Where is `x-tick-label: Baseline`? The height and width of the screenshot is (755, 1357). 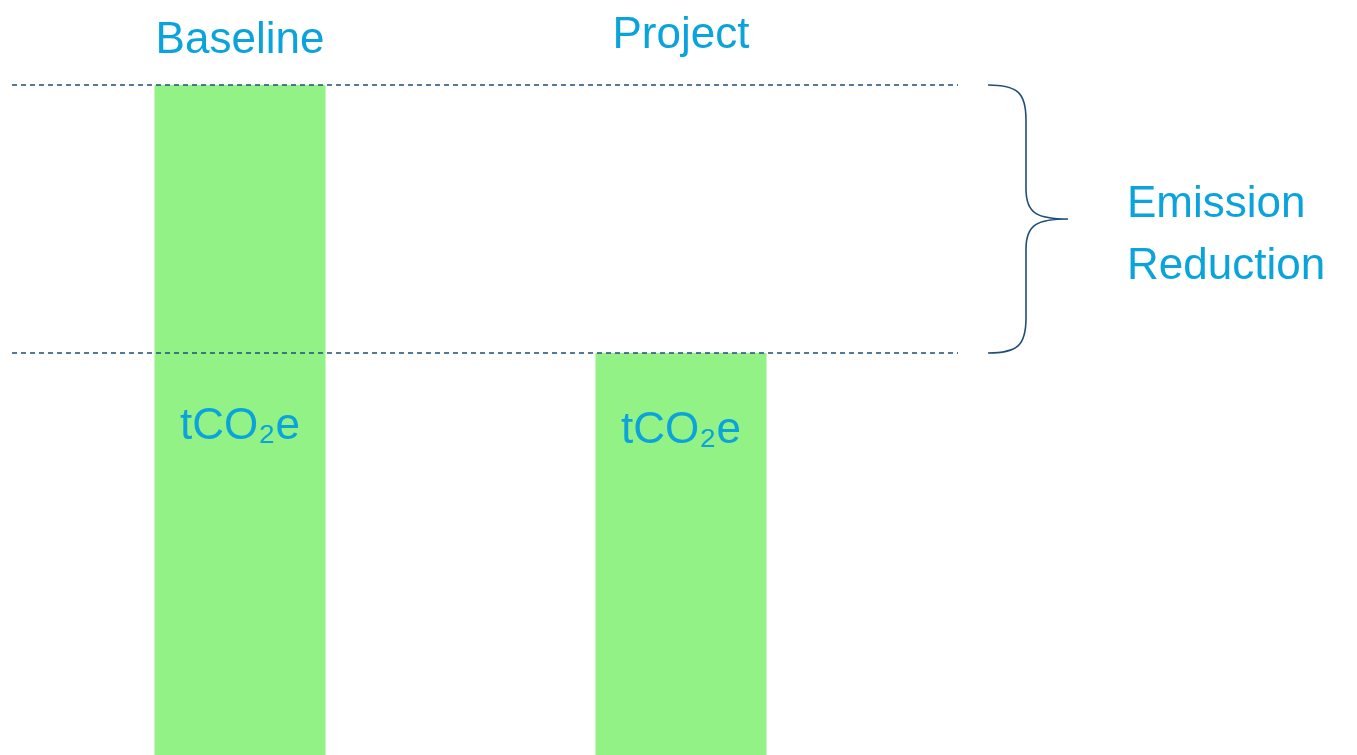
x-tick-label: Baseline is located at coordinates (240, 37).